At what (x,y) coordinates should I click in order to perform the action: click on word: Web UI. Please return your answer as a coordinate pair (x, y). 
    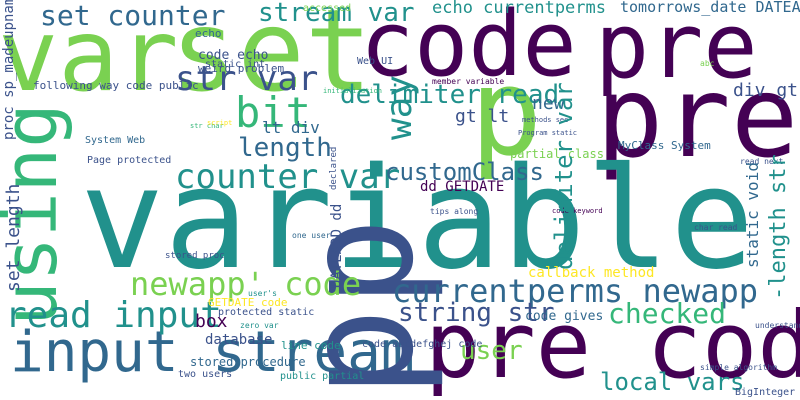
    Looking at the image, I should click on (375, 61).